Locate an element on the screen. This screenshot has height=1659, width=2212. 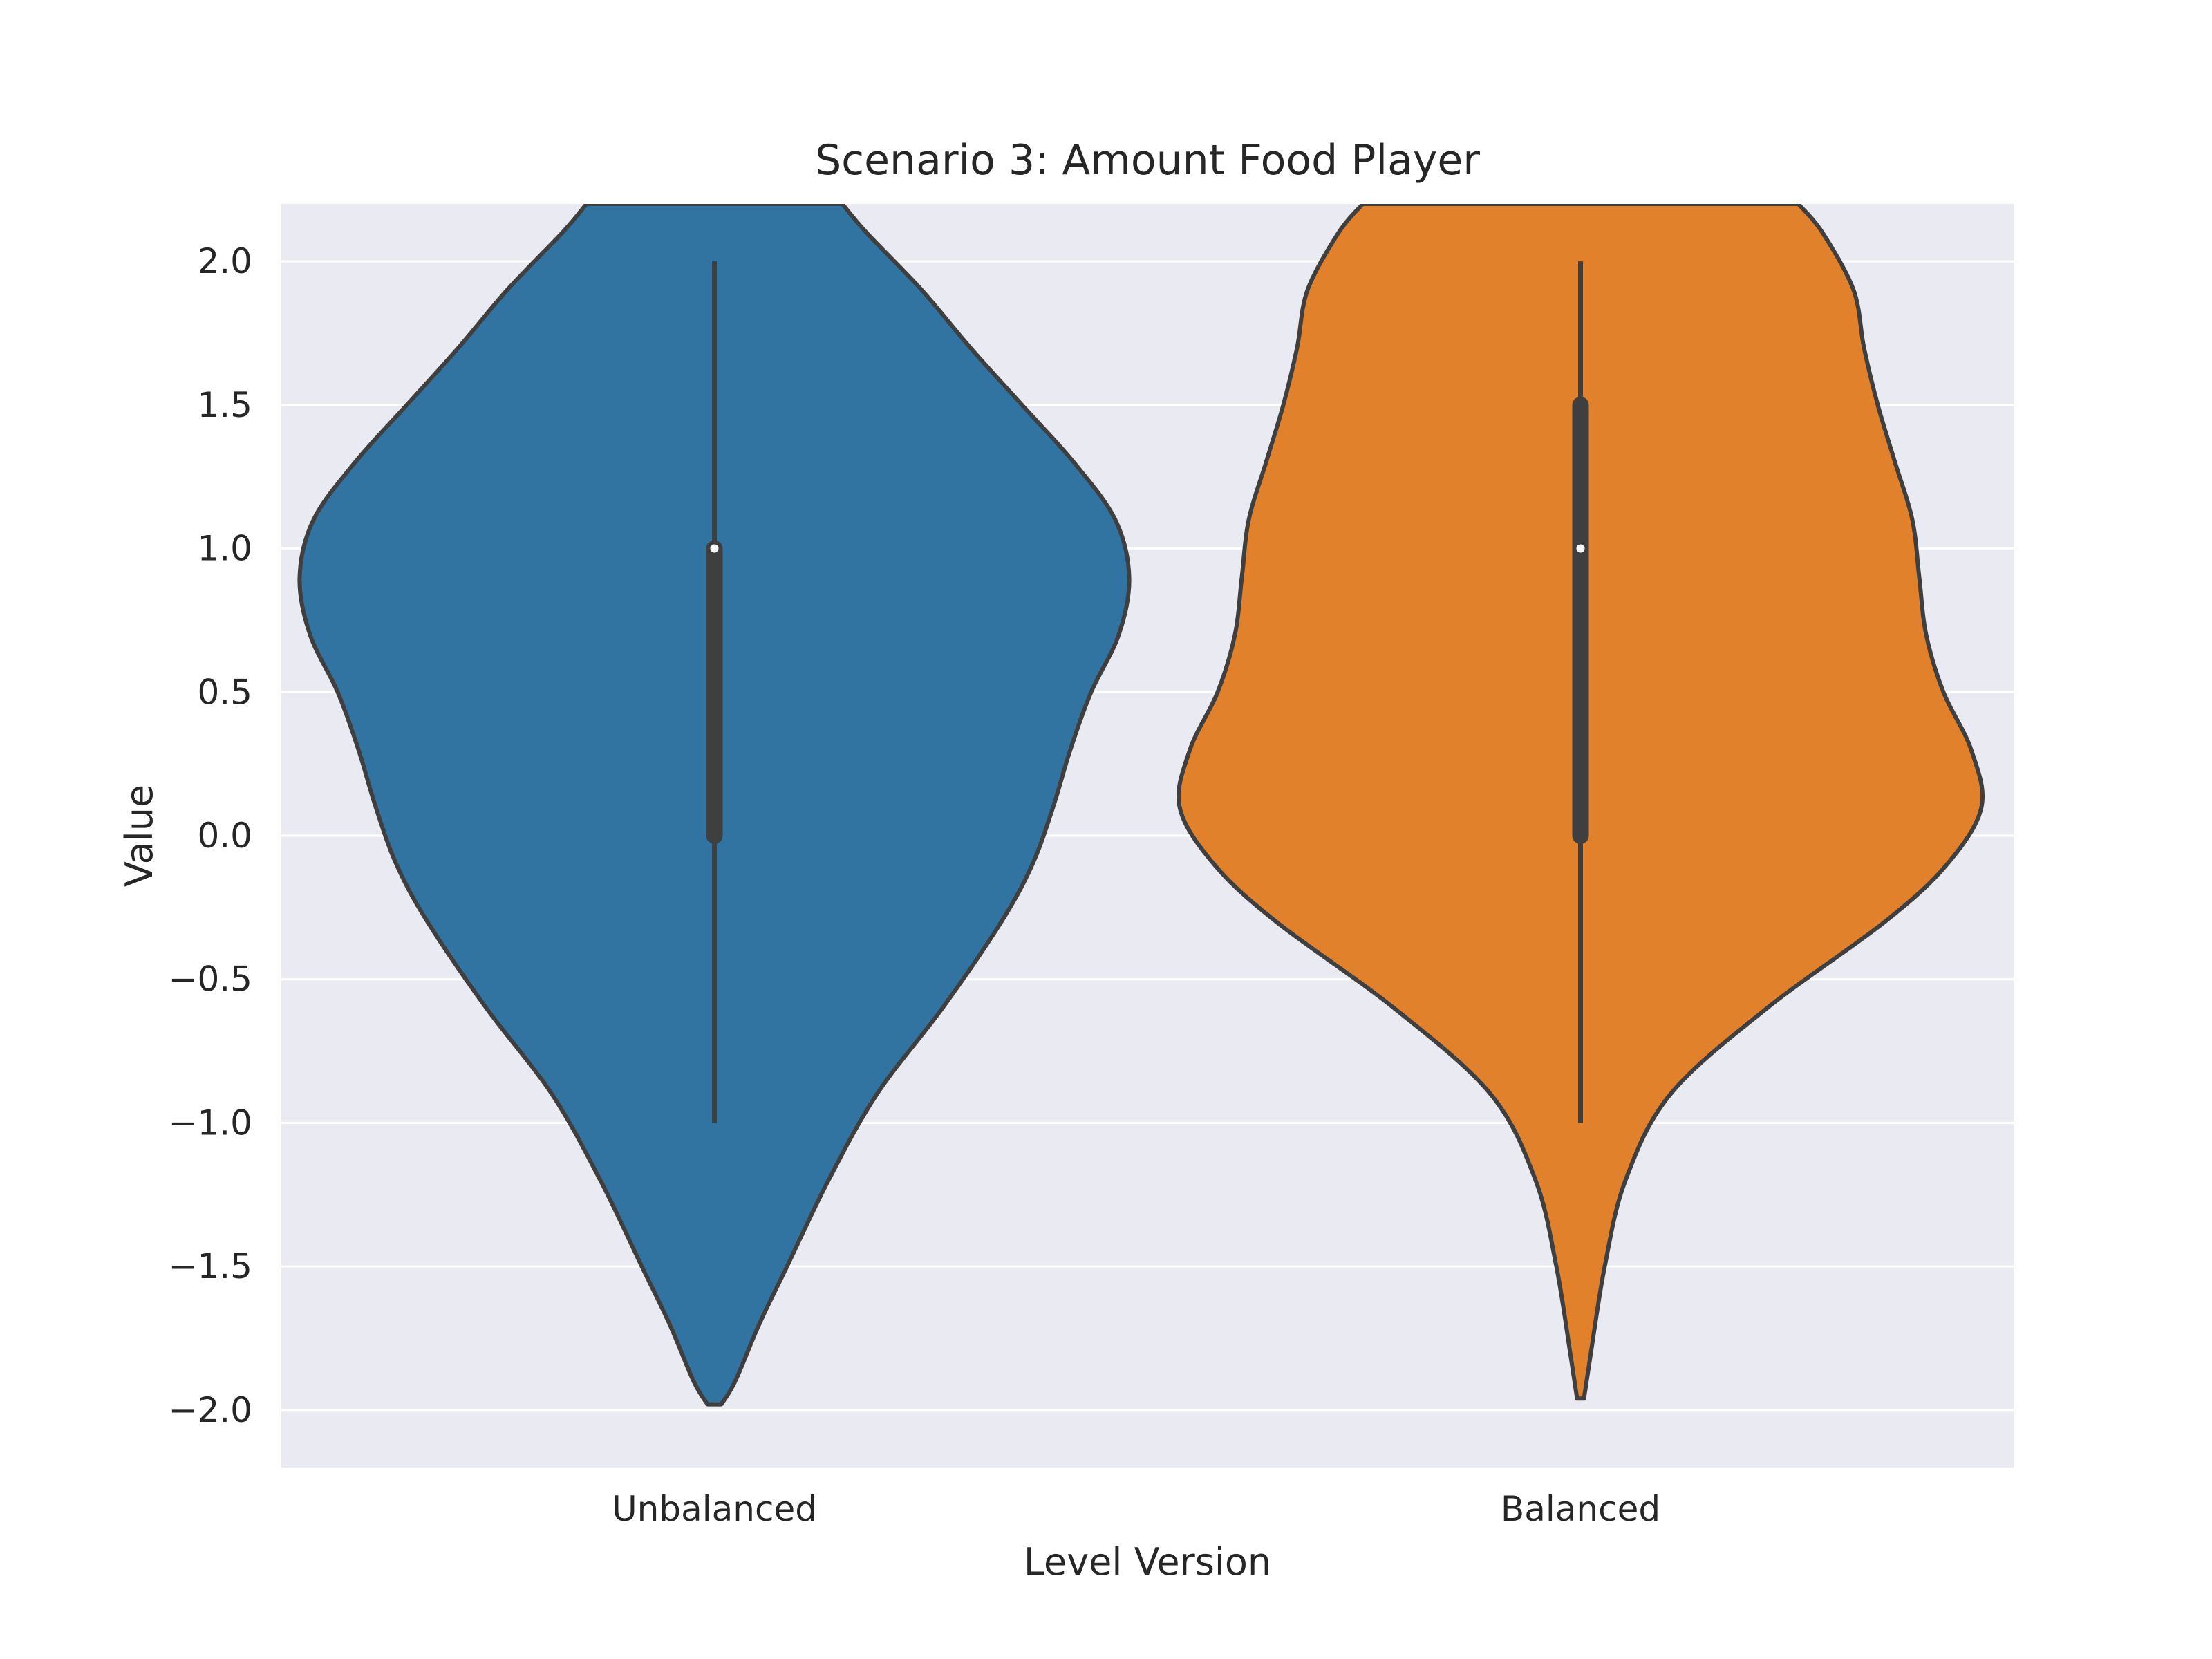
y-tick-label: −0.5 is located at coordinates (211, 979).